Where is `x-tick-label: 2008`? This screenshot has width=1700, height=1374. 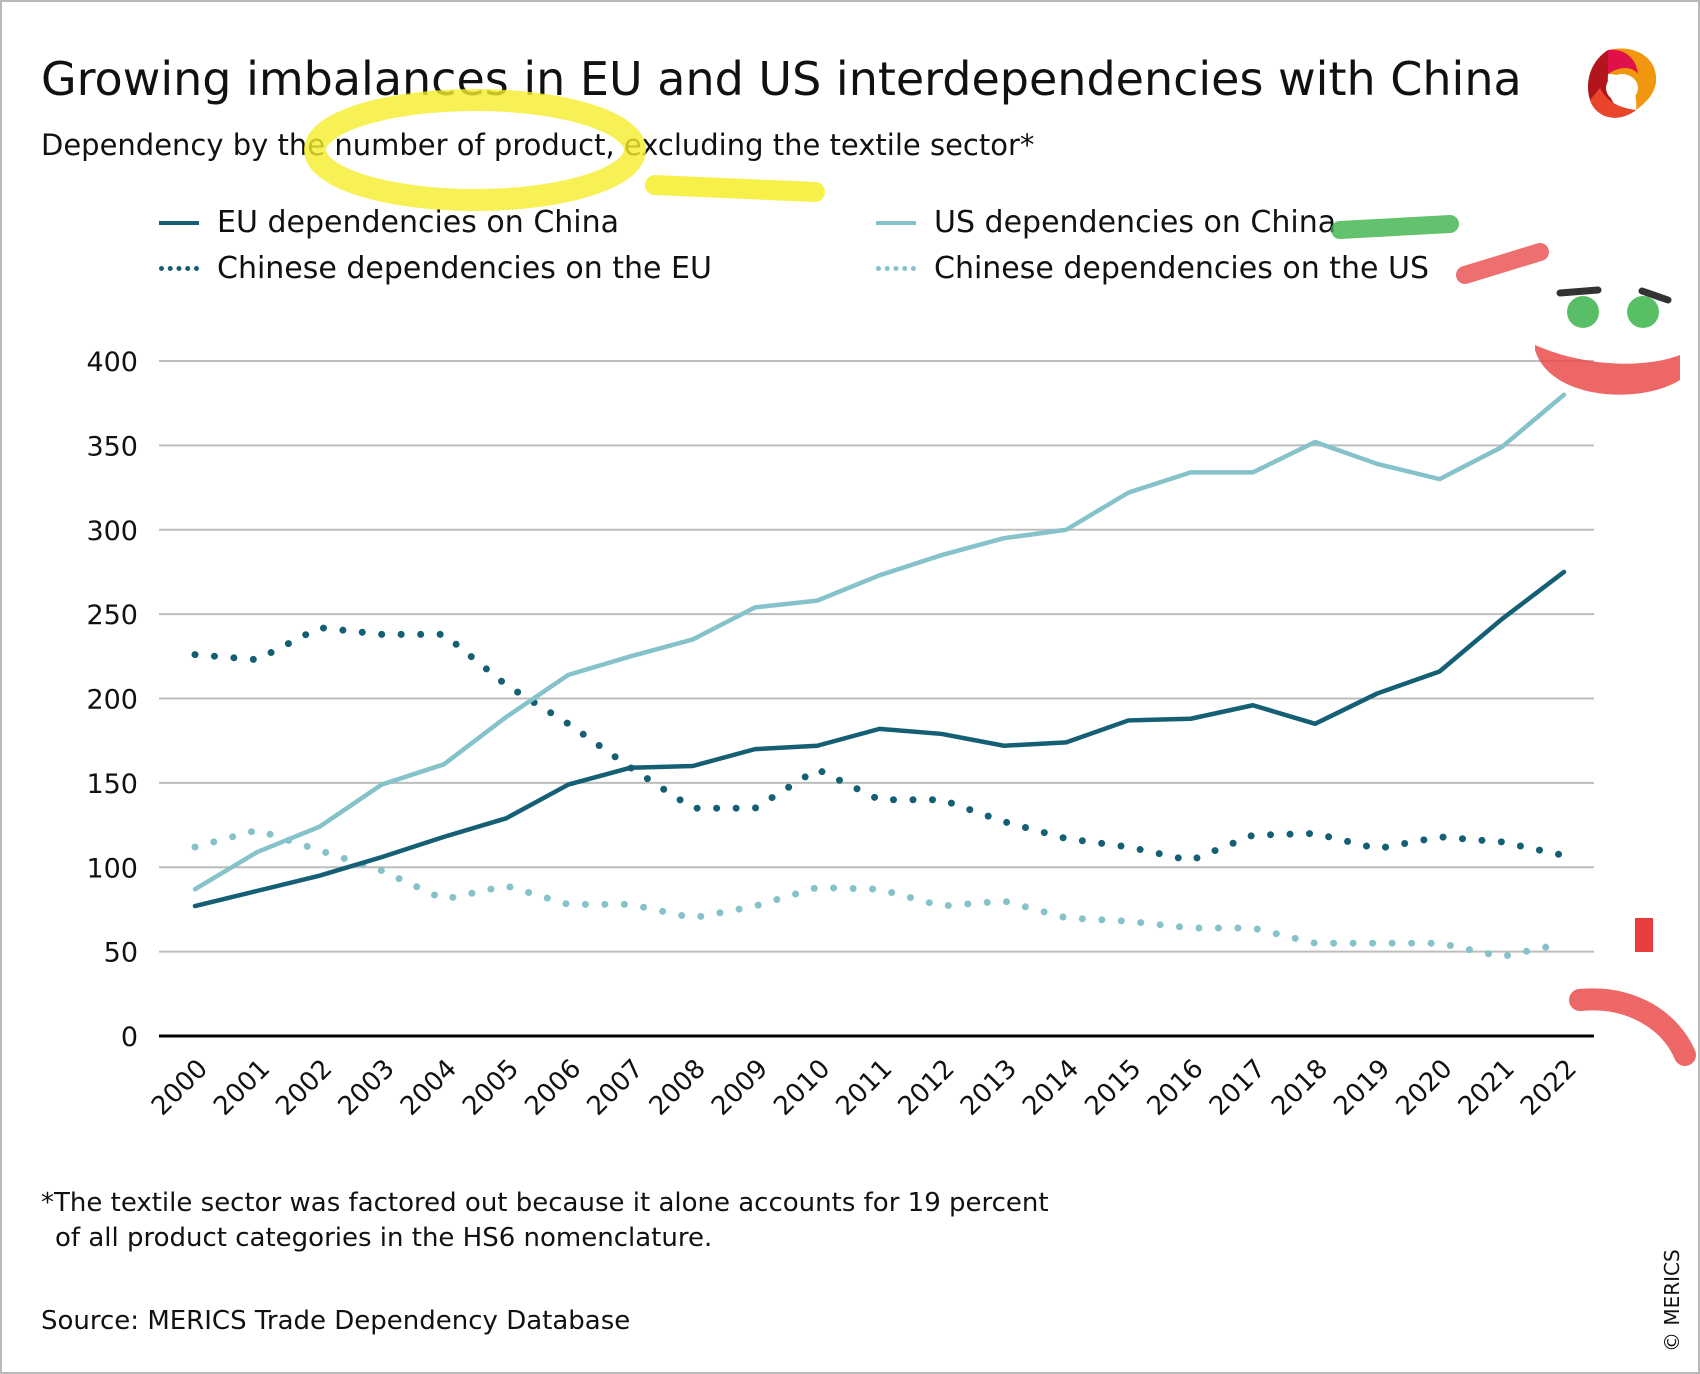
x-tick-label: 2008 is located at coordinates (678, 1088).